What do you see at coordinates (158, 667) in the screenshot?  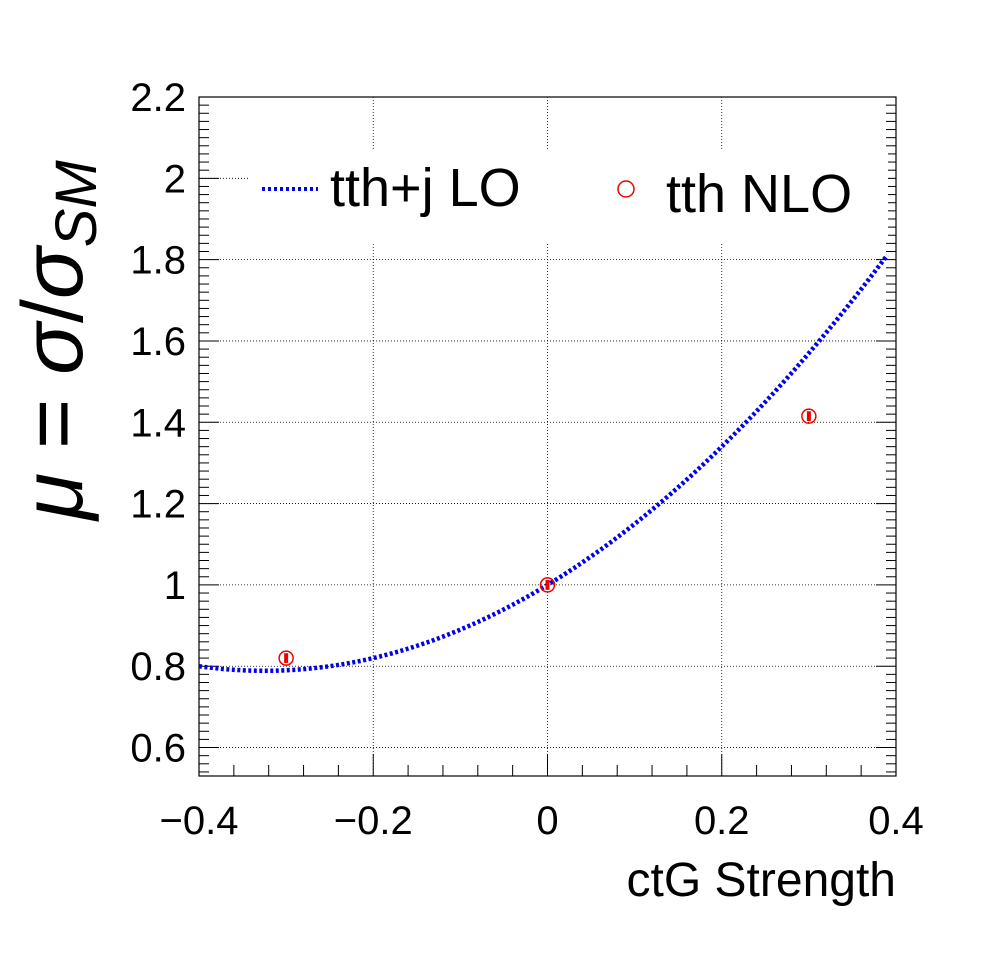 I see `y-tick-label: 0.8` at bounding box center [158, 667].